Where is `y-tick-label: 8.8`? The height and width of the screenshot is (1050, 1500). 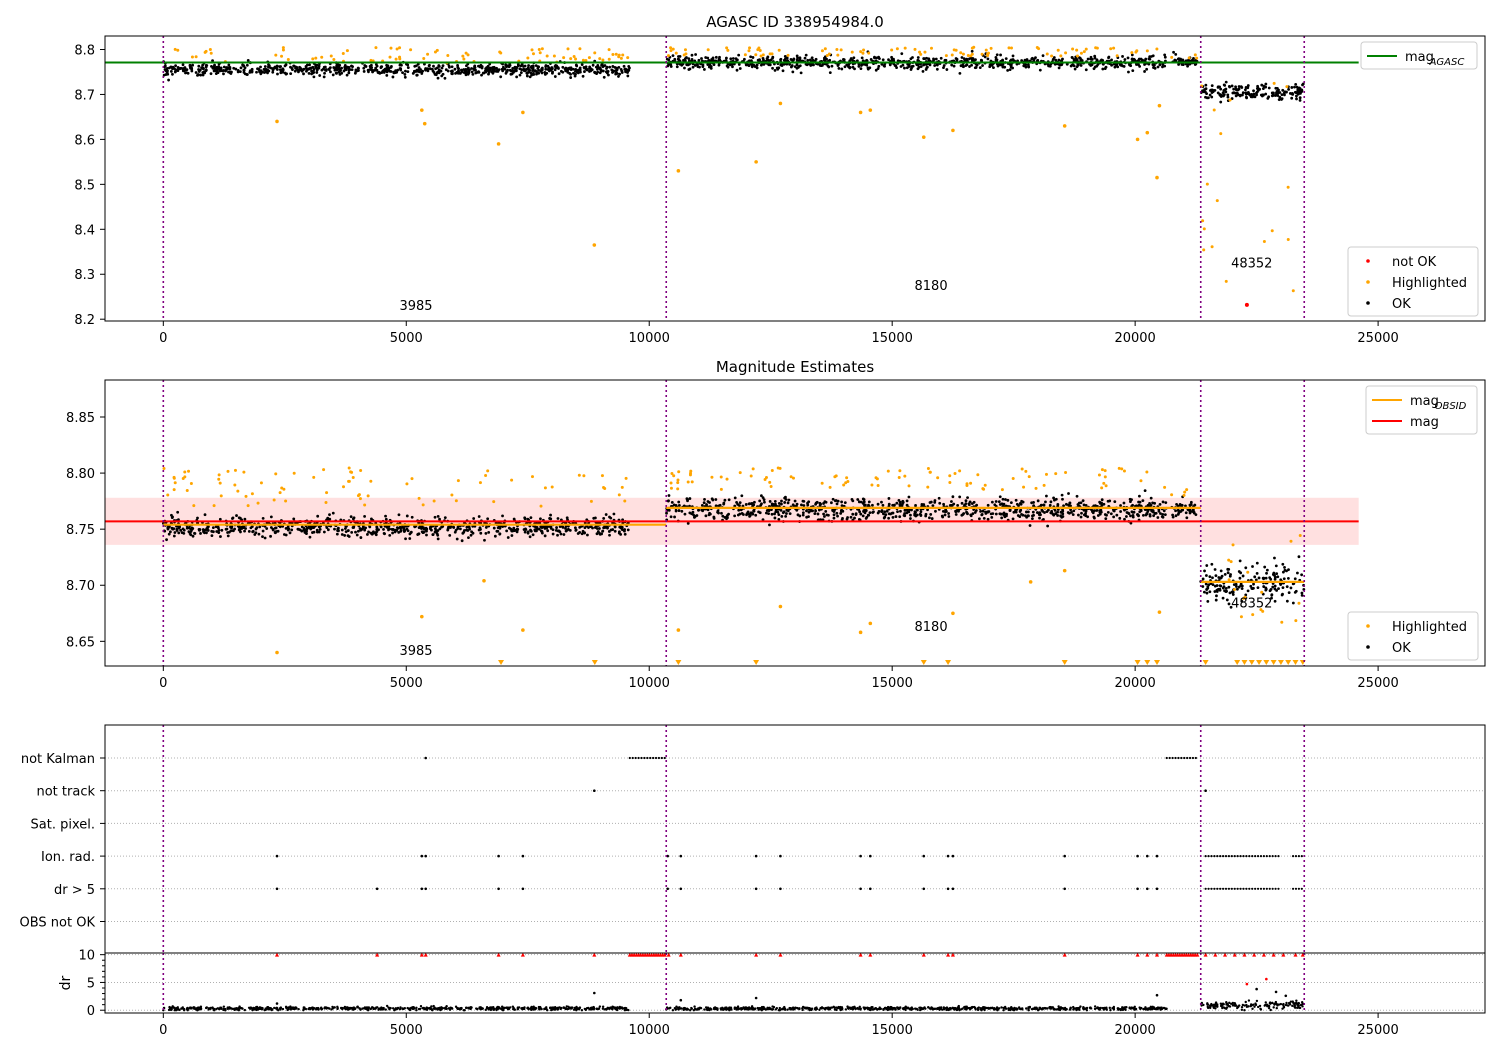
y-tick-label: 8.8 is located at coordinates (84, 50).